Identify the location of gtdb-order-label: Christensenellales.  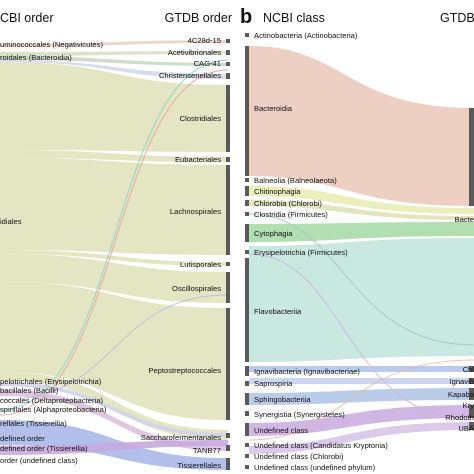
(190, 75).